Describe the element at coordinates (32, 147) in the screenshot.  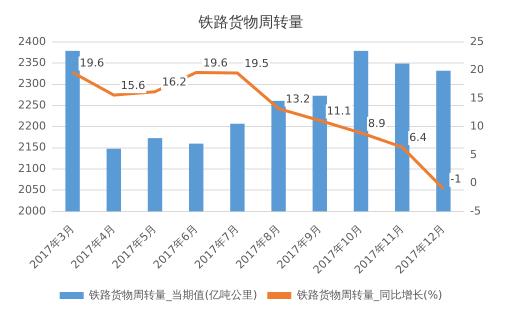
I see `y-tick-label: 2150` at that location.